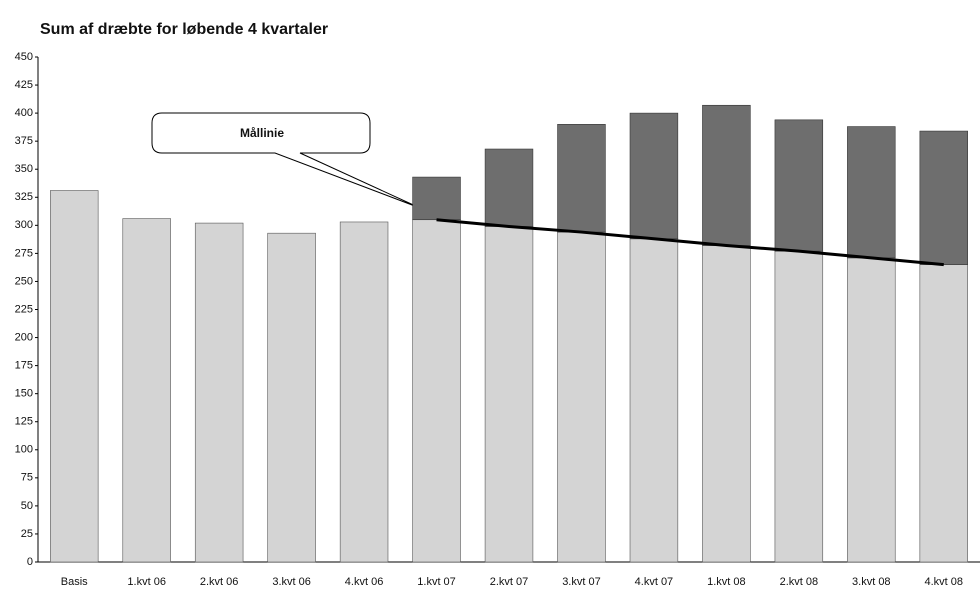  Describe the element at coordinates (24, 309) in the screenshot. I see `y-tick-label: 225` at that location.